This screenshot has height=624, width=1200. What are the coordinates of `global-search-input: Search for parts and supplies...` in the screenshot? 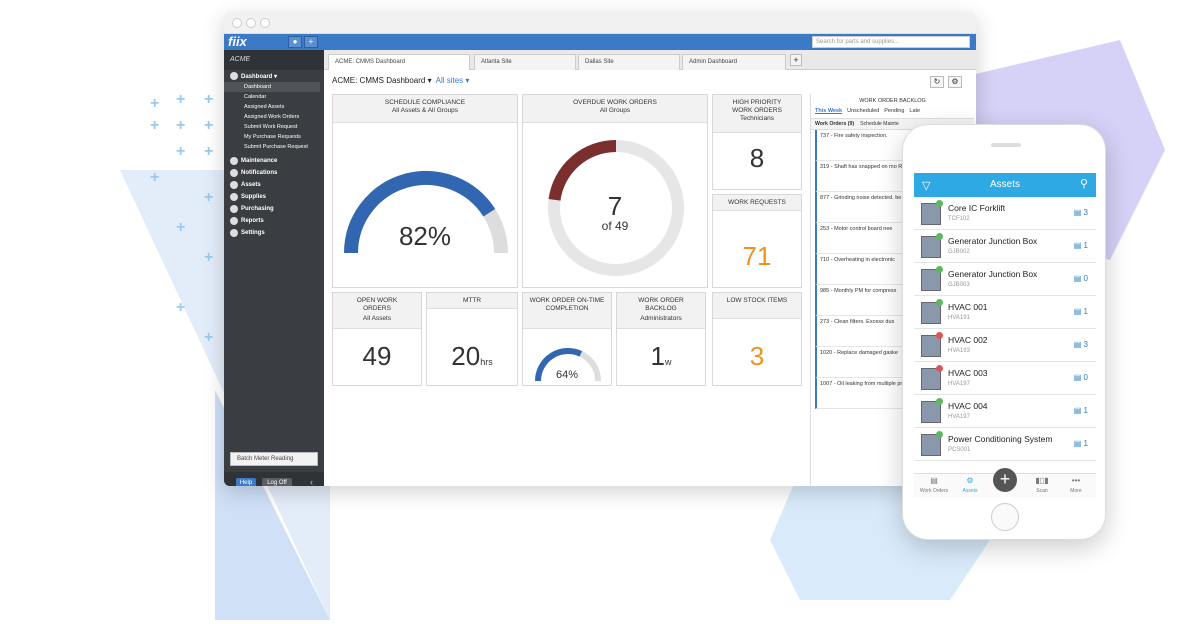 It's located at (891, 42).